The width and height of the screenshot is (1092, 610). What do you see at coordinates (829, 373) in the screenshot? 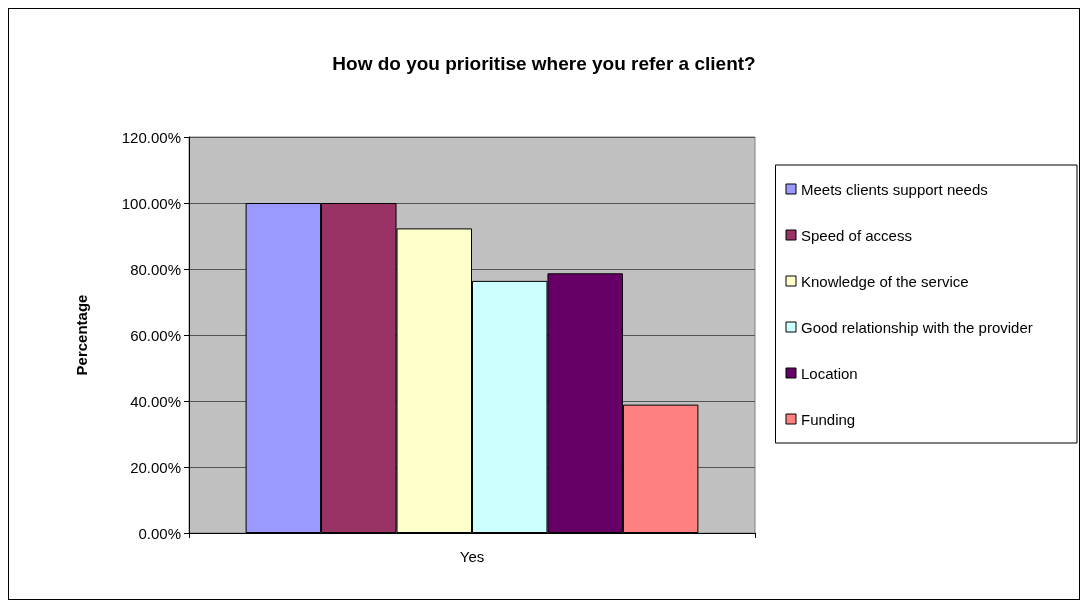
I see `legend-label: Location` at bounding box center [829, 373].